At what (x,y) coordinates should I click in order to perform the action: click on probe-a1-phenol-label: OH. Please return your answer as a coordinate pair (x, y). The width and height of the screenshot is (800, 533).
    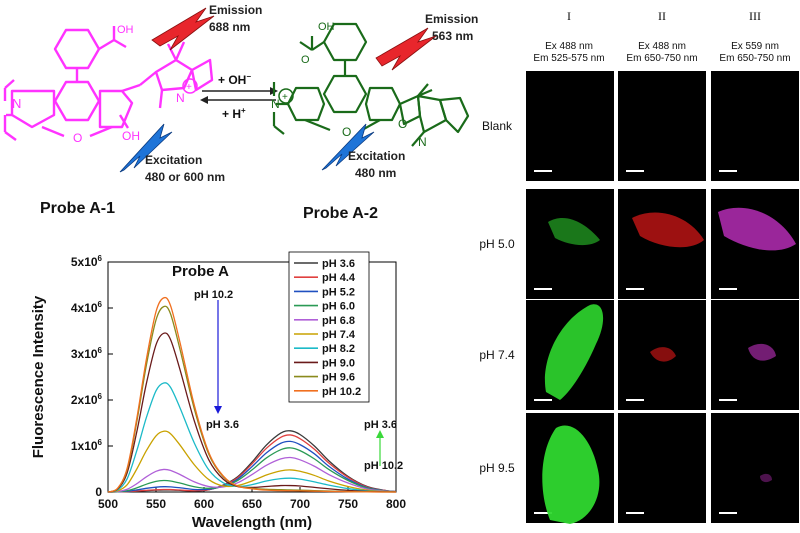
    Looking at the image, I should click on (131, 136).